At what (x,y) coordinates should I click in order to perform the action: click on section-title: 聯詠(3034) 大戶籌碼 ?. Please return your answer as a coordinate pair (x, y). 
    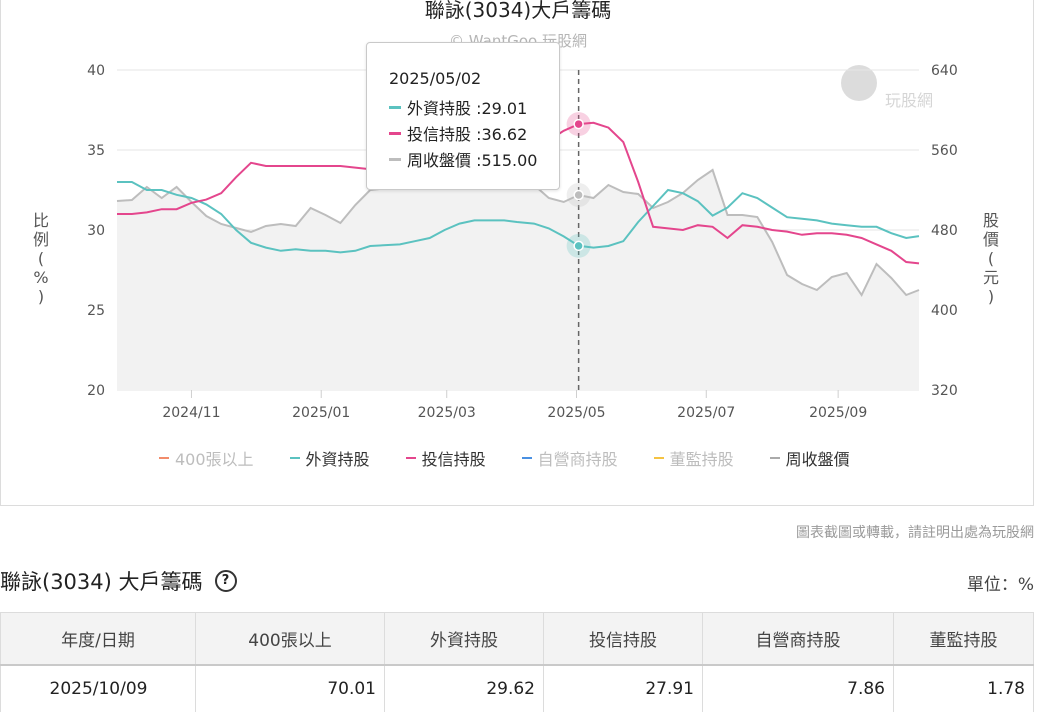
    Looking at the image, I should click on (118, 581).